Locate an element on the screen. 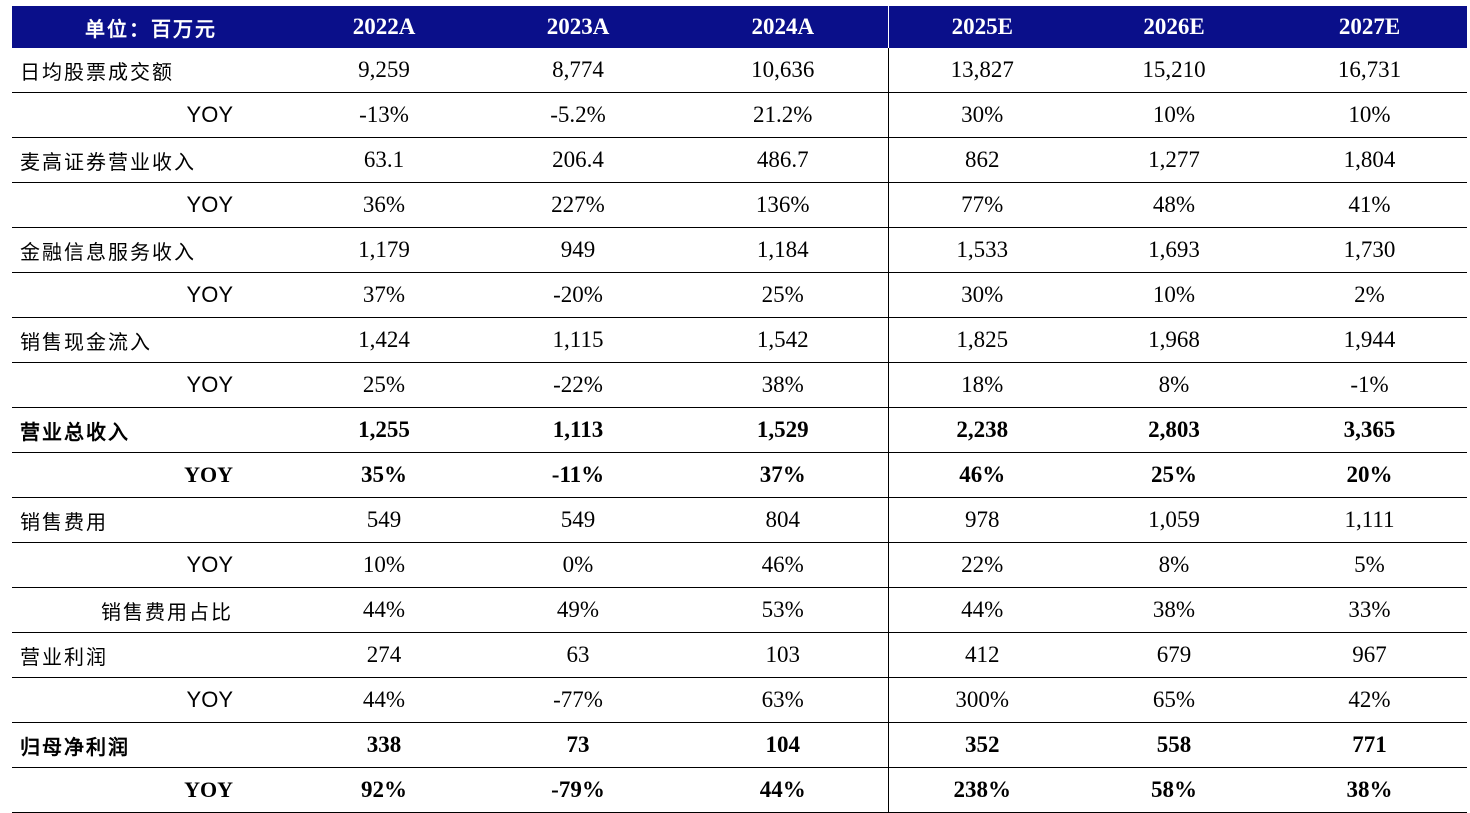 The image size is (1470, 813). table-row: YOY 25% -22% 38% 18% 8% -1% is located at coordinates (739, 385).